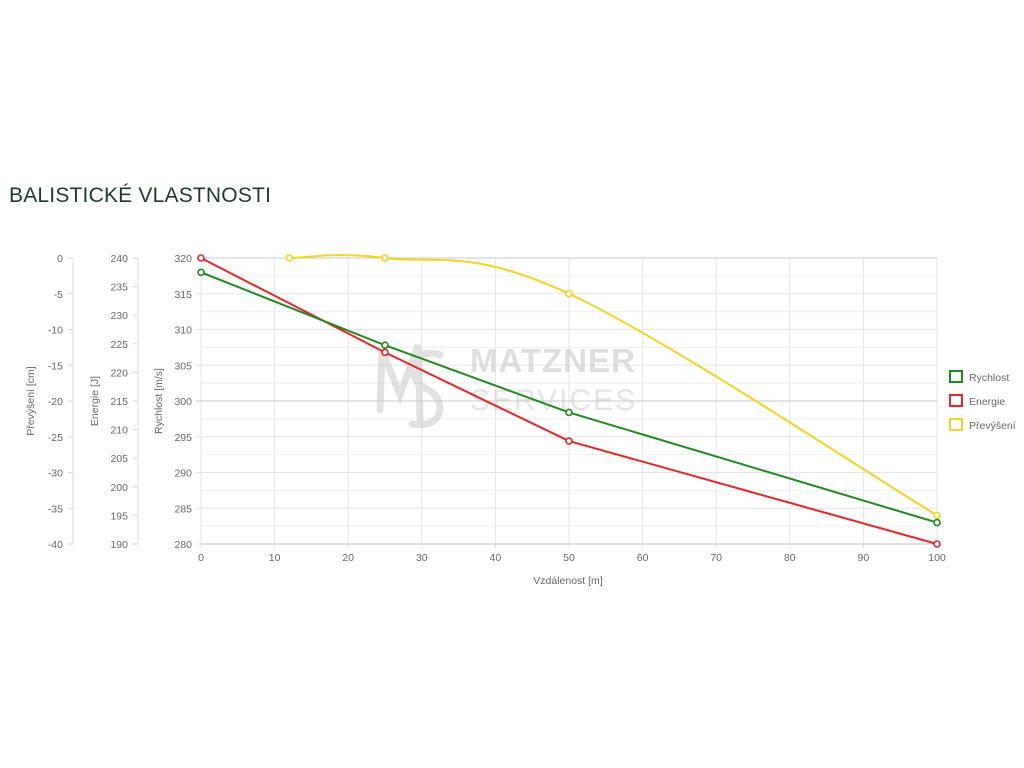 This screenshot has width=1024, height=768. I want to click on legend-item: Rychlost, so click(979, 377).